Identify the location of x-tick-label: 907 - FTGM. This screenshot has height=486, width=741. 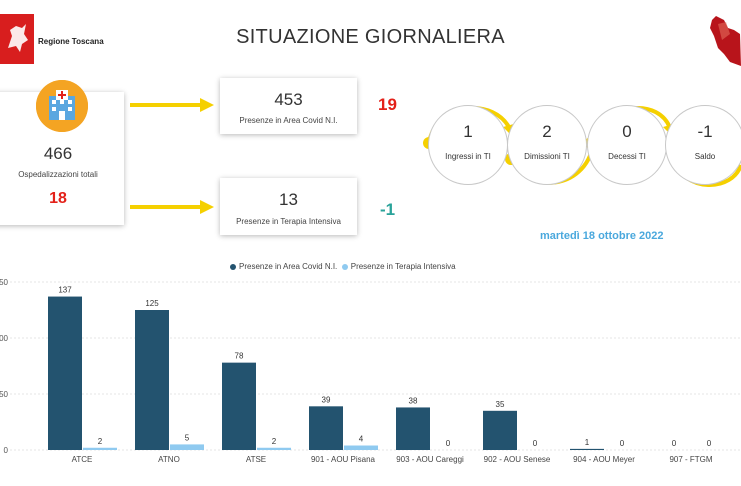
(690, 459).